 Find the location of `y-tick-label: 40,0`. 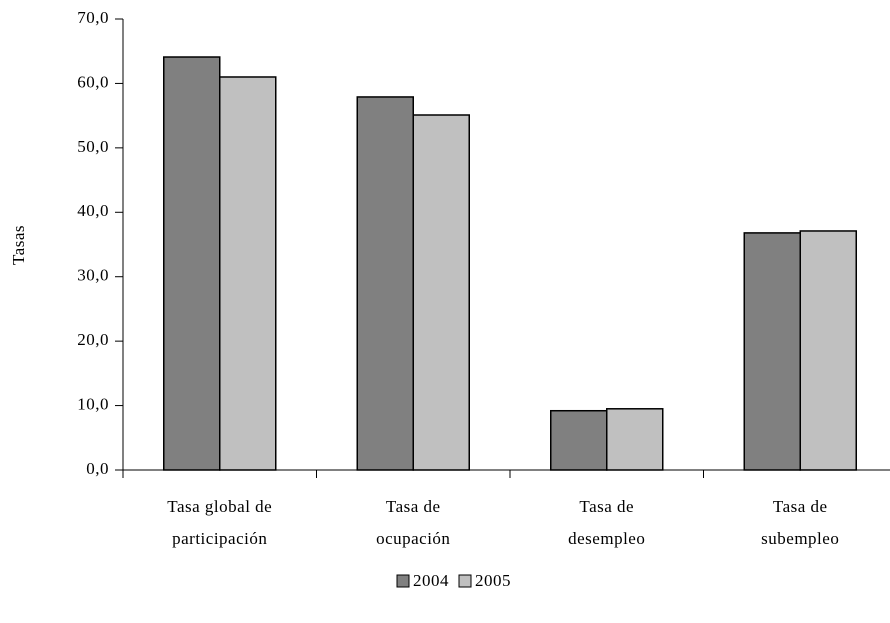

y-tick-label: 40,0 is located at coordinates (93, 210).